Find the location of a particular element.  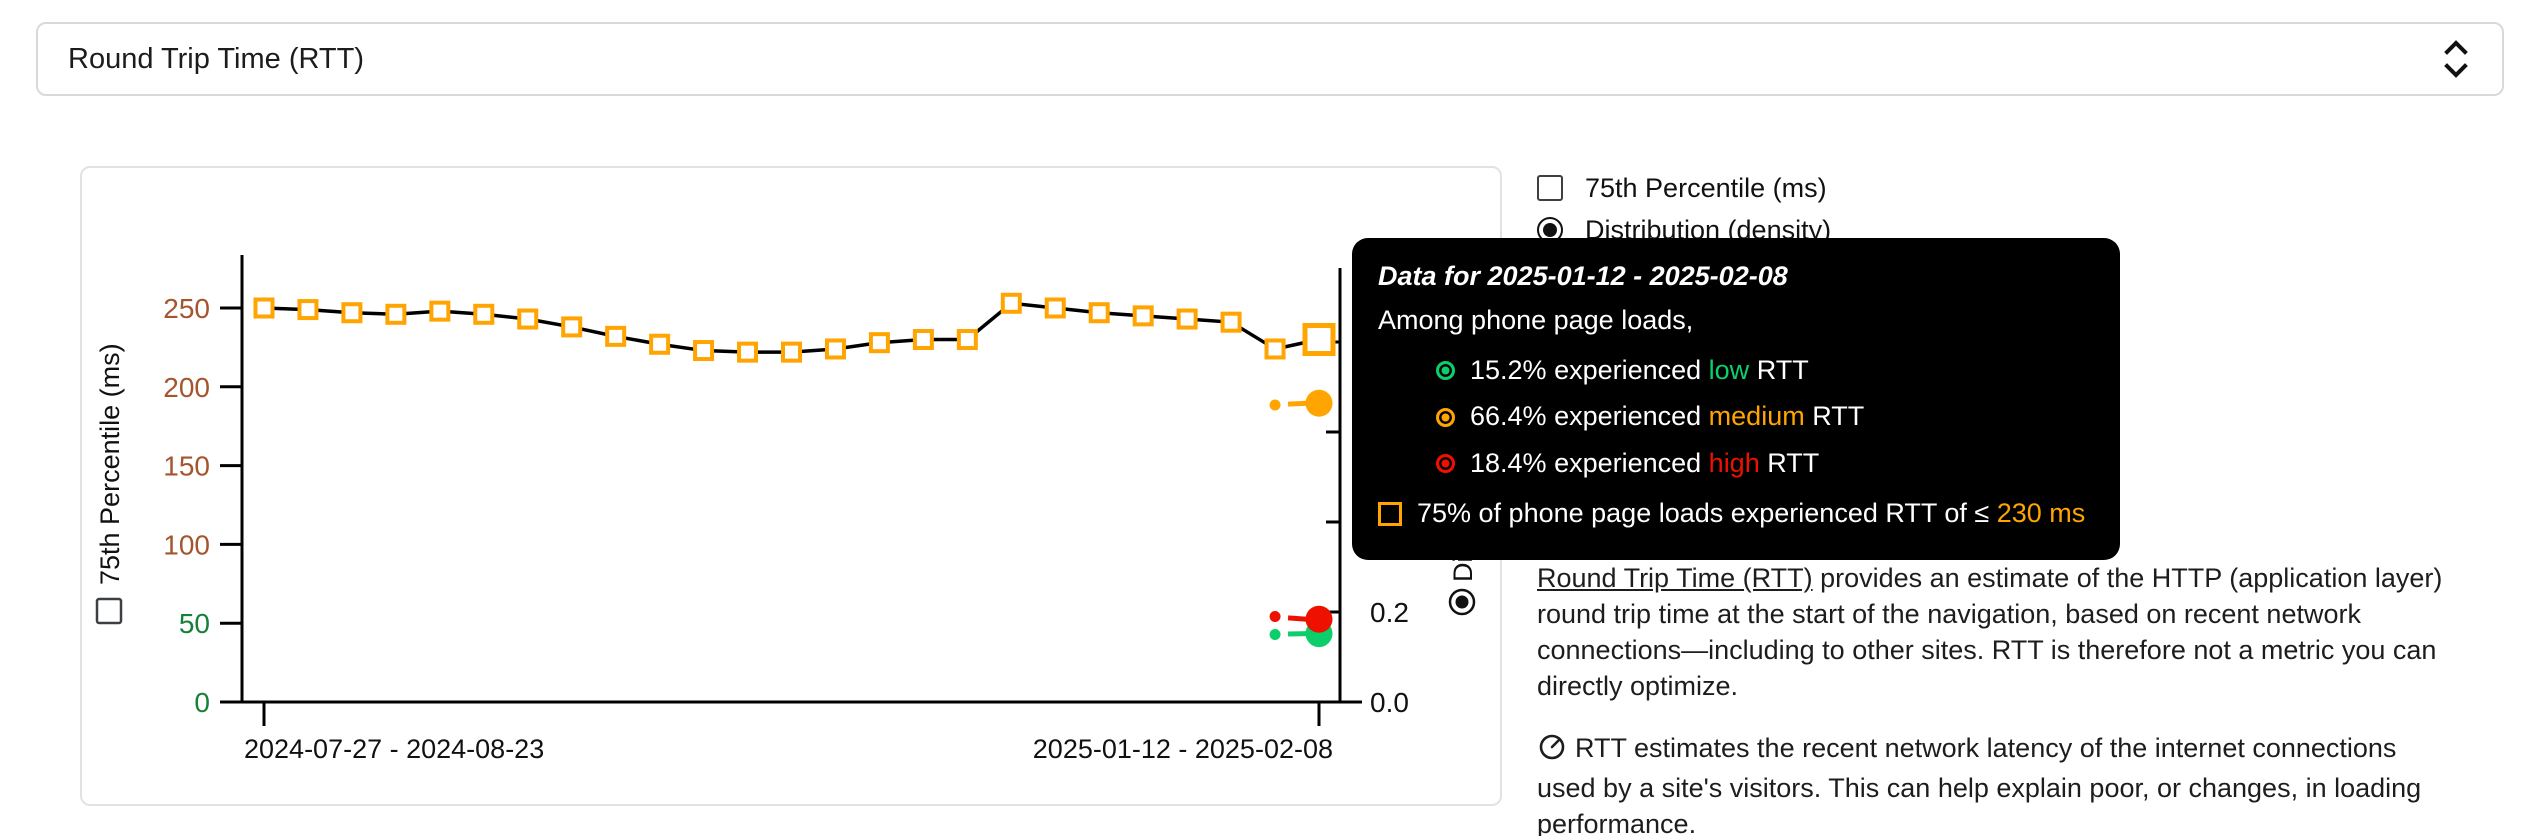

left-axis: 0 50 100 150 200 250 is located at coordinates (203, 486).